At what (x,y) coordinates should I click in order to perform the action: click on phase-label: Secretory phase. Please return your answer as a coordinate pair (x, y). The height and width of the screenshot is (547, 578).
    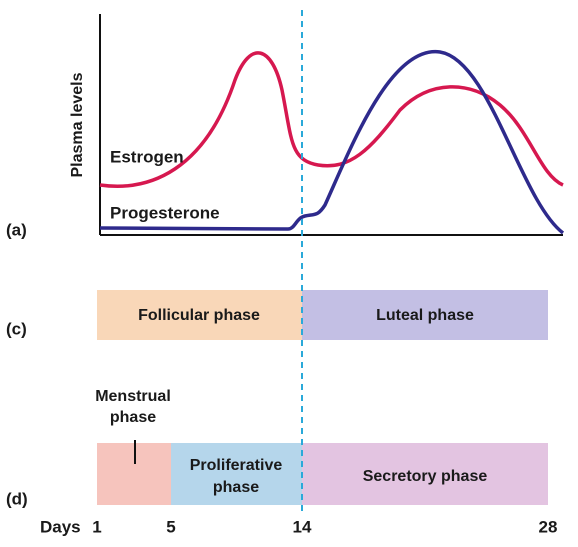
    Looking at the image, I should click on (425, 476).